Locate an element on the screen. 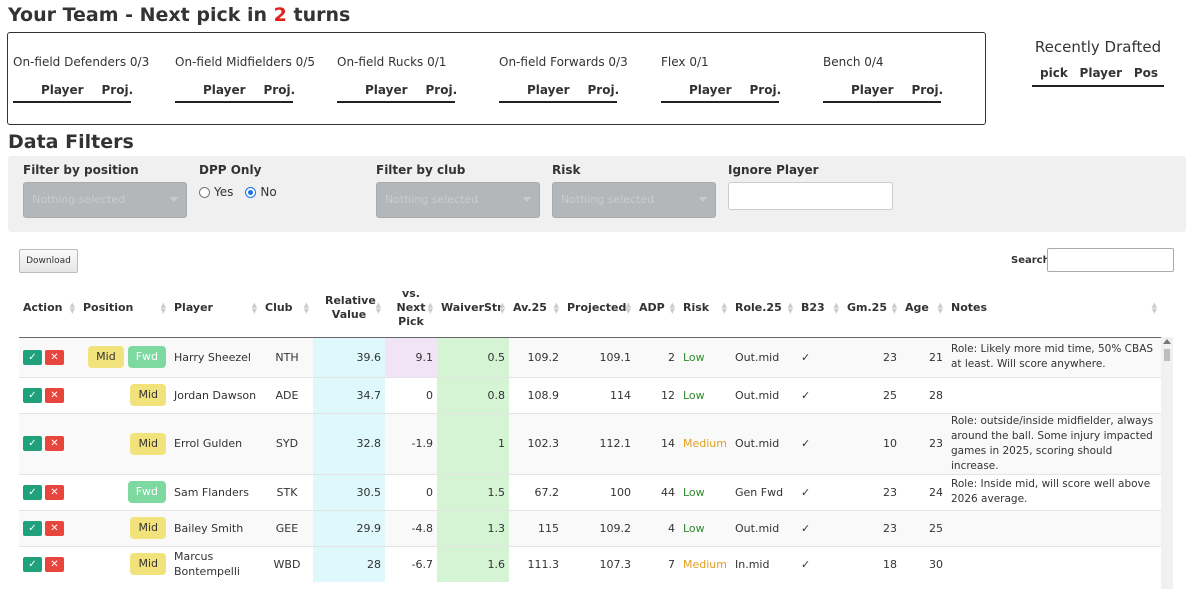 This screenshot has width=1200, height=589. th-club: Club ▲ ▼ is located at coordinates (287, 308).